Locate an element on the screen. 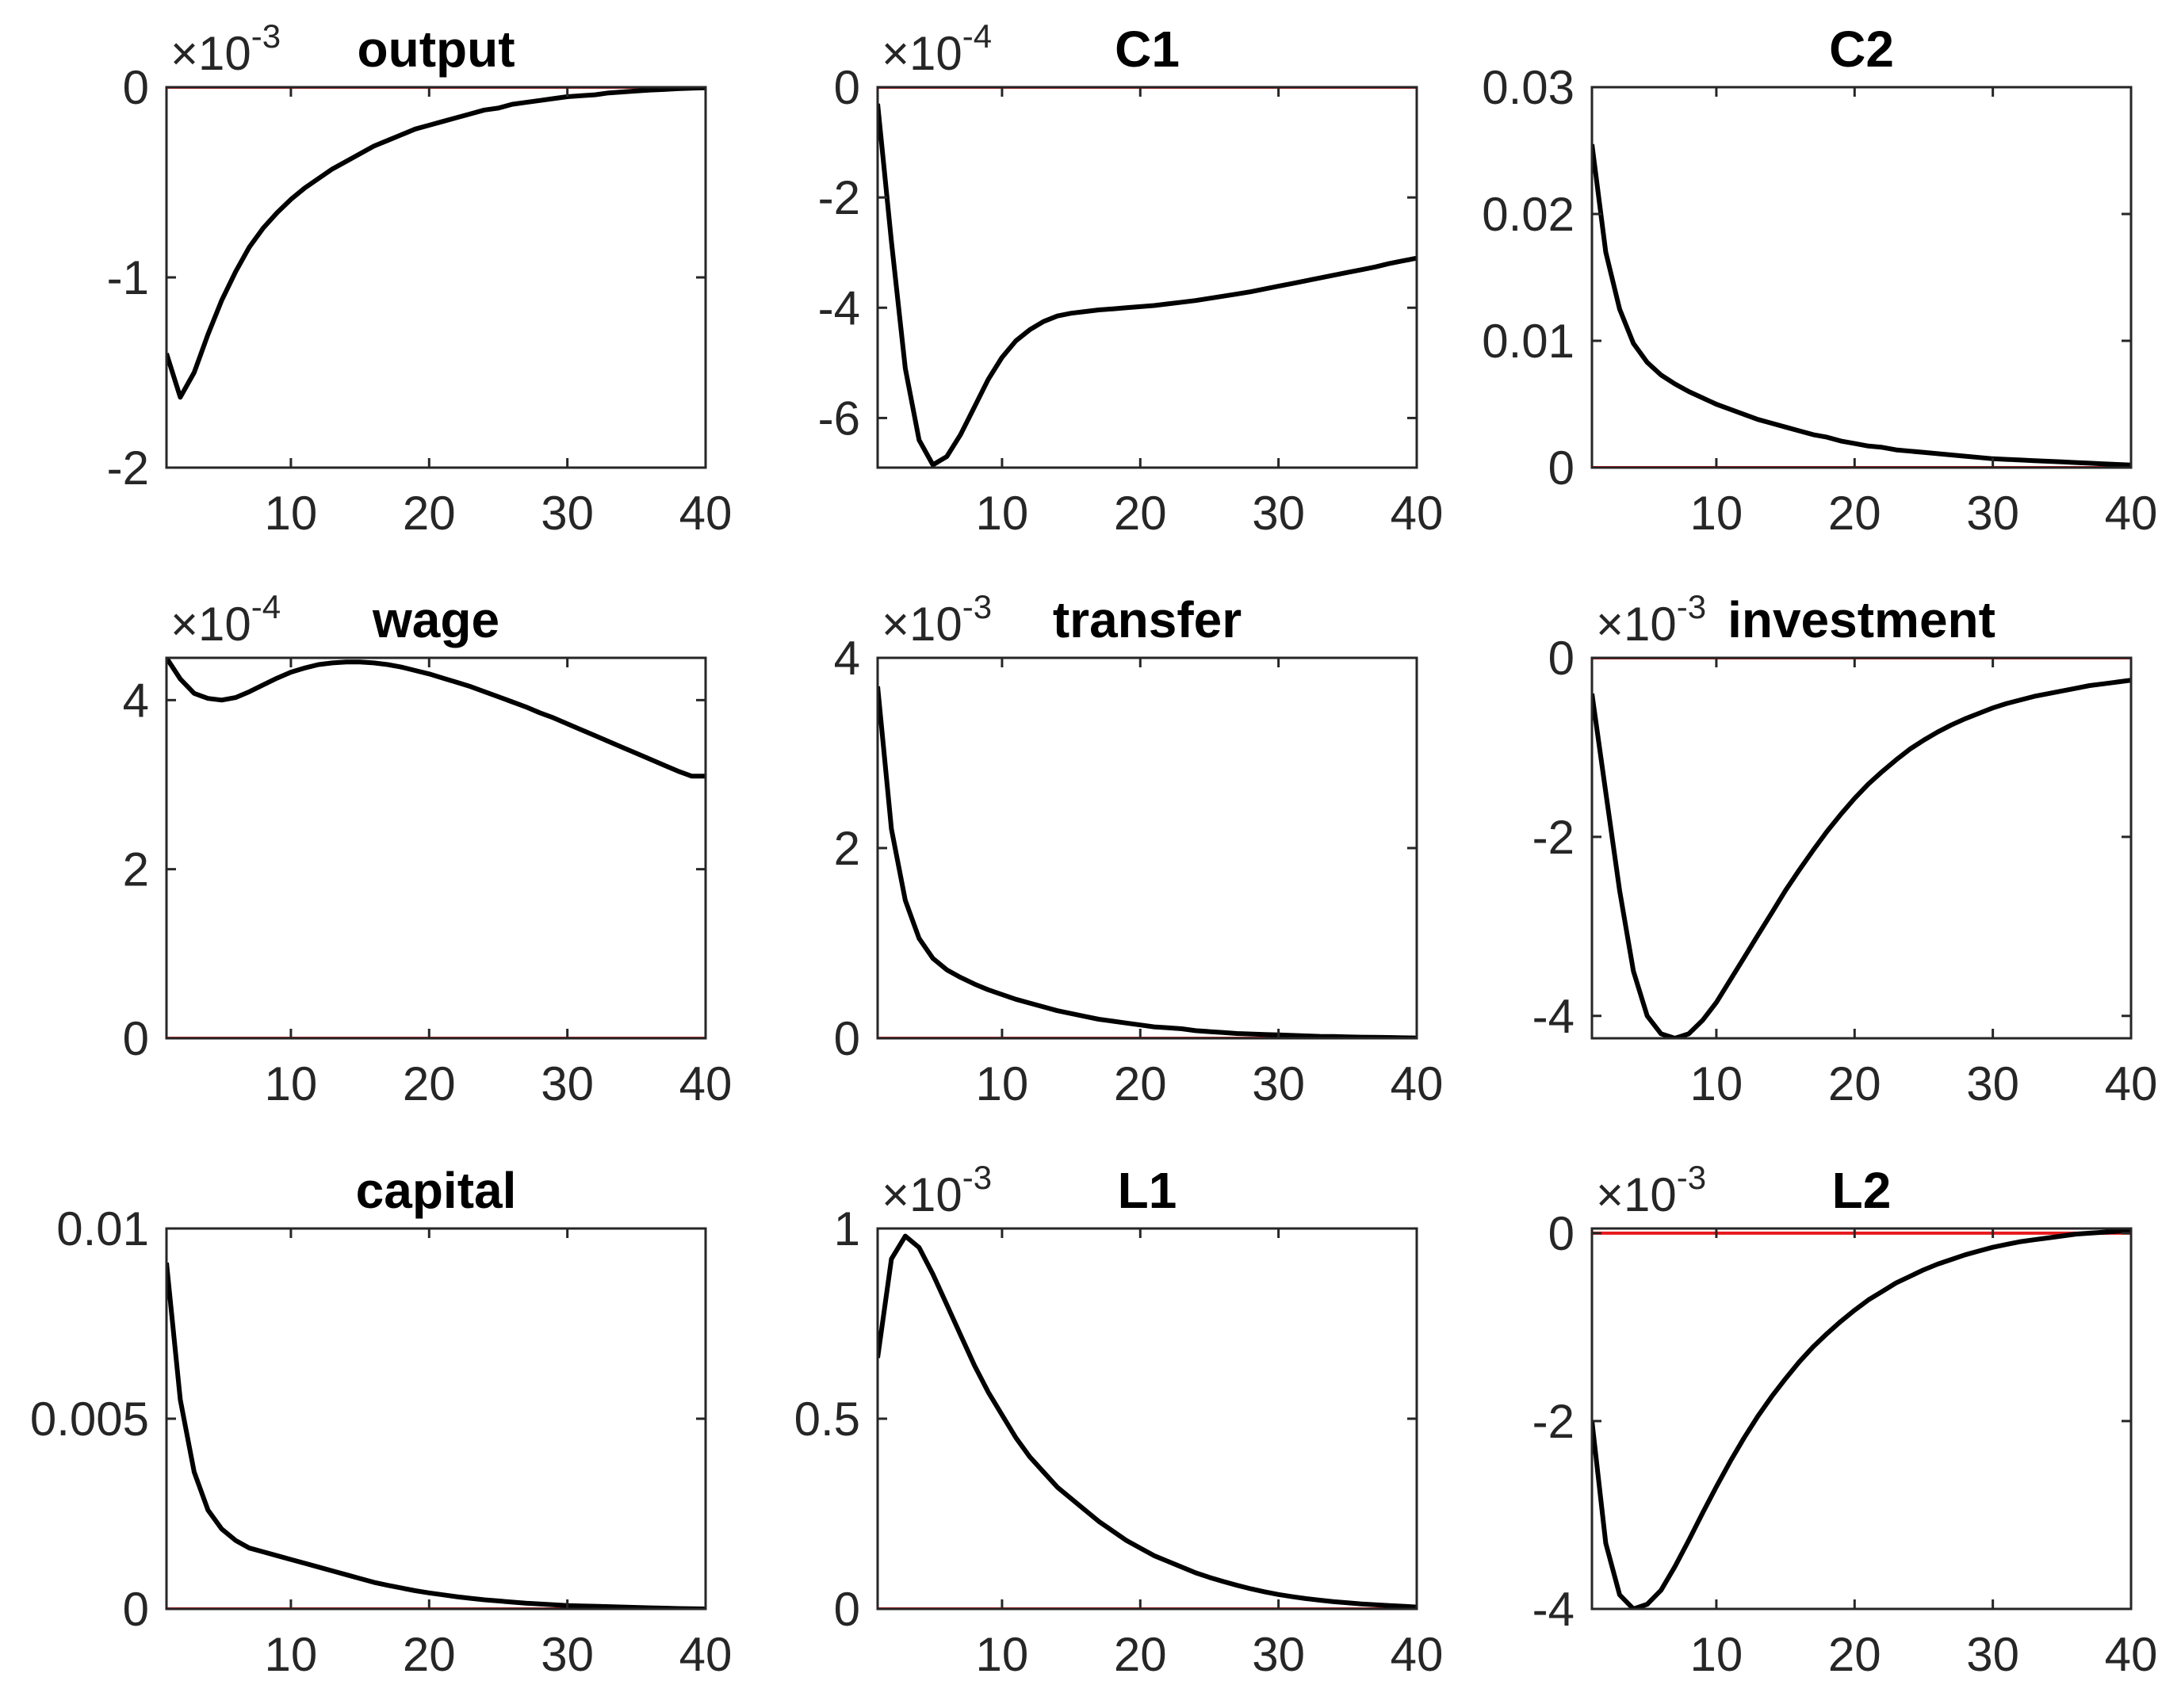 The width and height of the screenshot is (2181, 1708). panel-c2: 10 20 30 40 0 0.01 0.02 0.03 C2 is located at coordinates (1819, 280).